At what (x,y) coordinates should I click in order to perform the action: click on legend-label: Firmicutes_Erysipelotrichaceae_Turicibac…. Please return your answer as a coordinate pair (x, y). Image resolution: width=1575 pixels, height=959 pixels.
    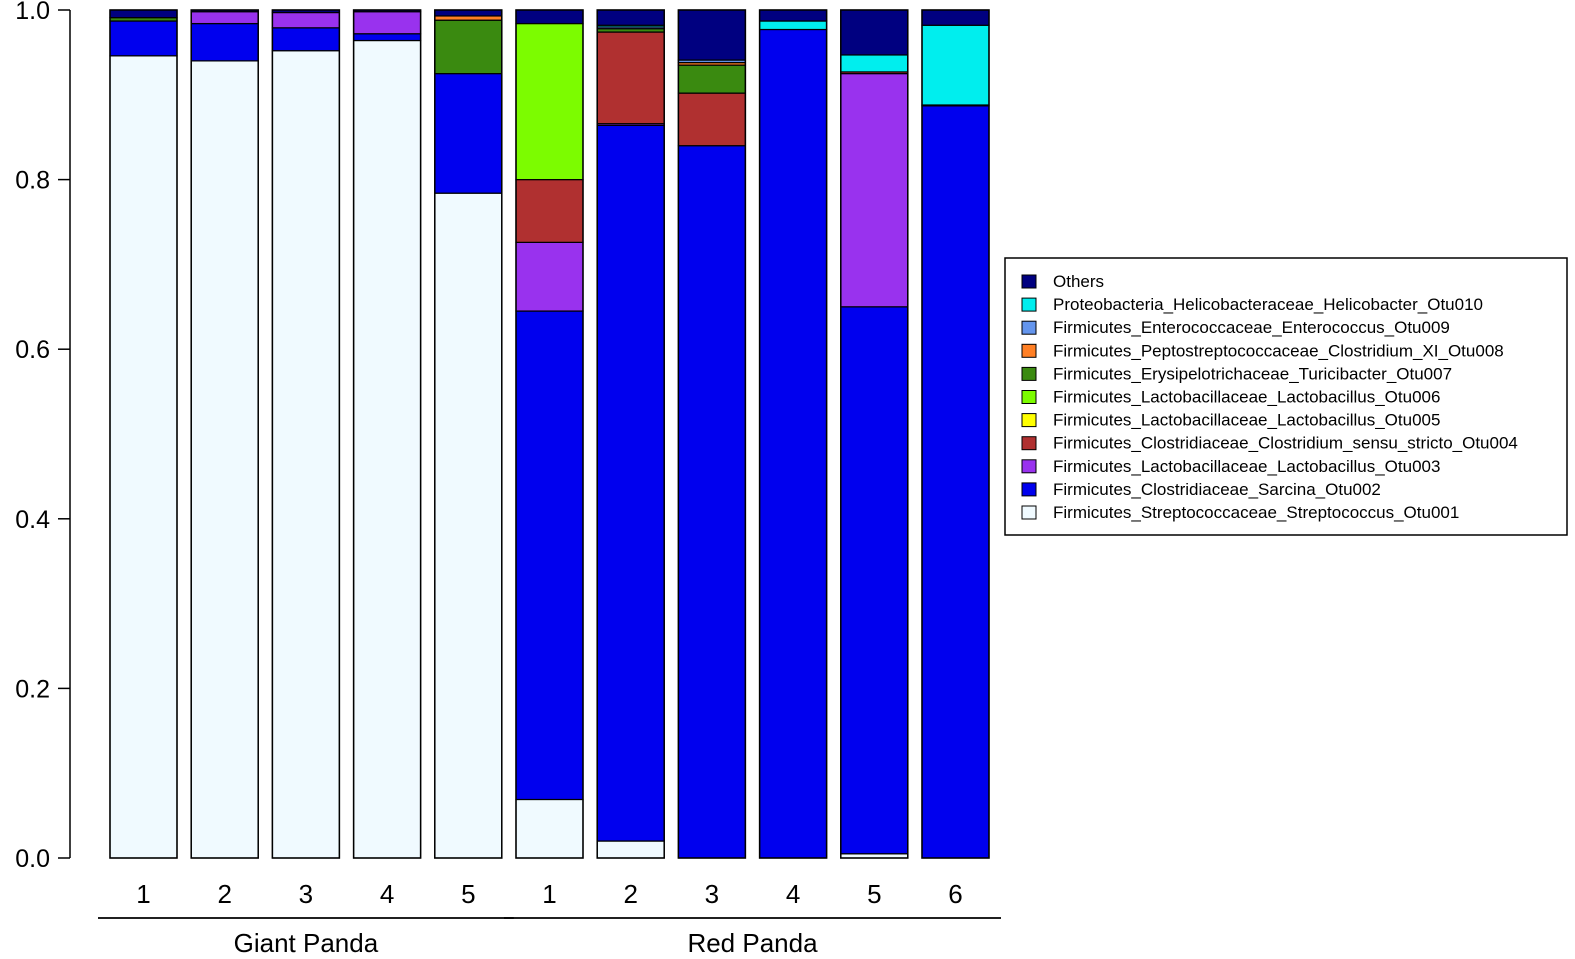
    Looking at the image, I should click on (1252, 373).